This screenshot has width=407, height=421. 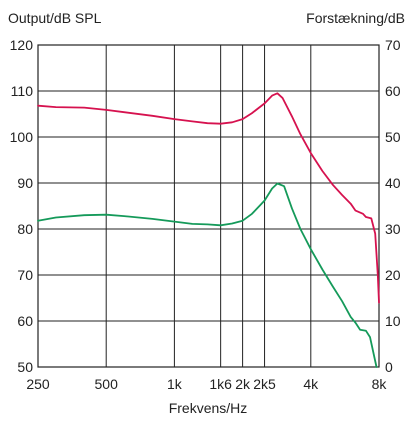 What do you see at coordinates (220, 384) in the screenshot?
I see `x-tick-label: 1k6` at bounding box center [220, 384].